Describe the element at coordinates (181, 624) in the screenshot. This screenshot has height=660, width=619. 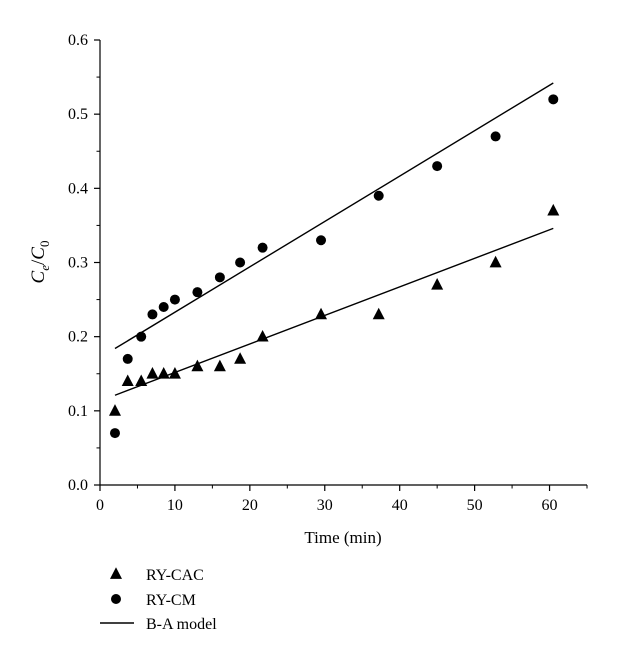
I see `legend-label: B-A model` at that location.